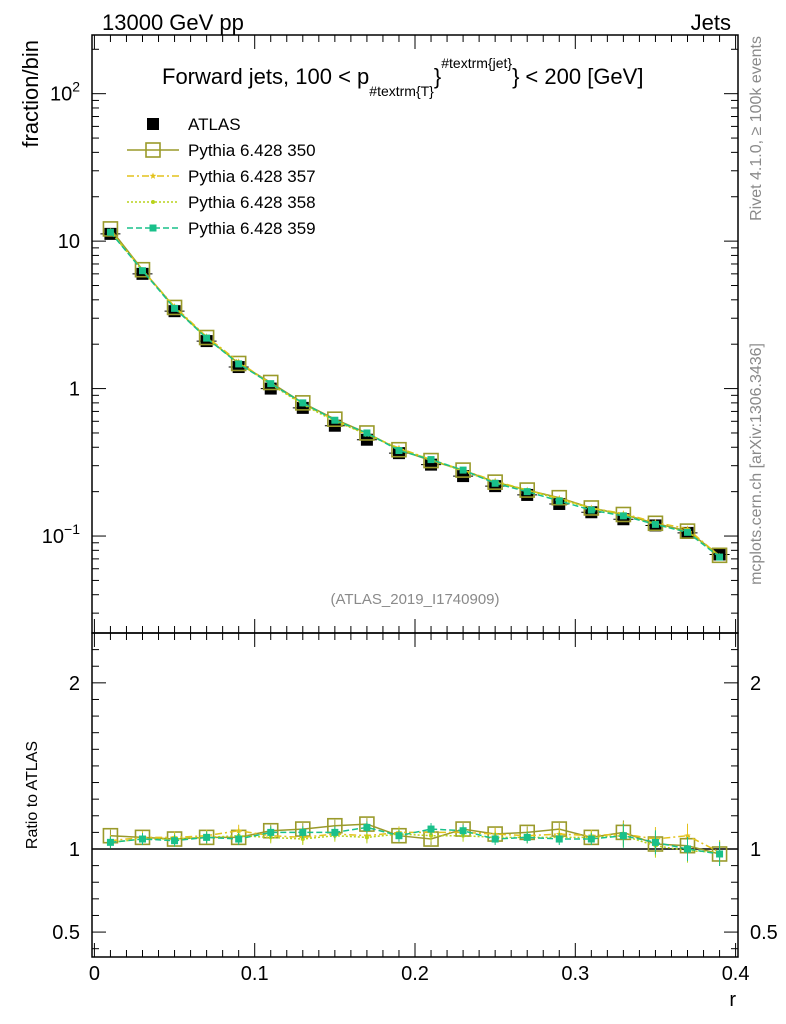  I want to click on main-y-tick-labels: 10⁻¹ 1 10 10², so click(61, 313).